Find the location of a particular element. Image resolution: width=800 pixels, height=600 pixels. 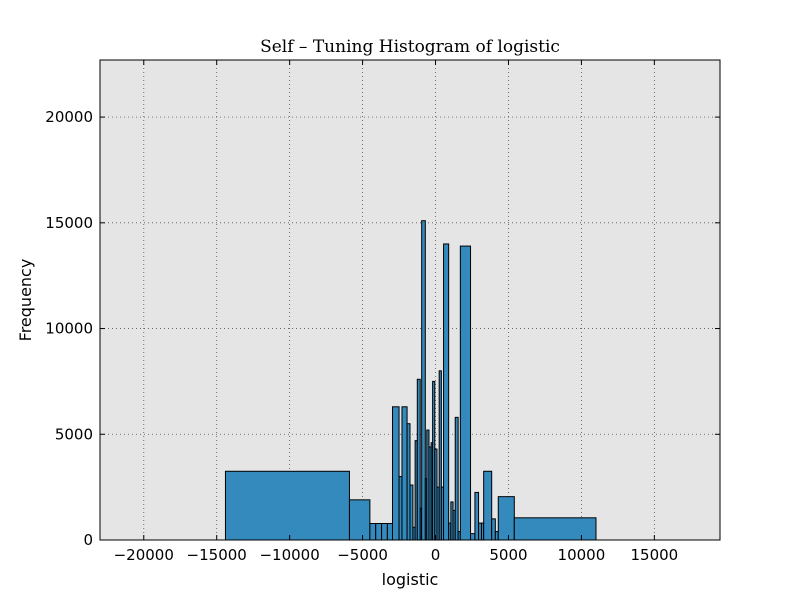

y-tick-label-1: 5000 is located at coordinates (74, 434).